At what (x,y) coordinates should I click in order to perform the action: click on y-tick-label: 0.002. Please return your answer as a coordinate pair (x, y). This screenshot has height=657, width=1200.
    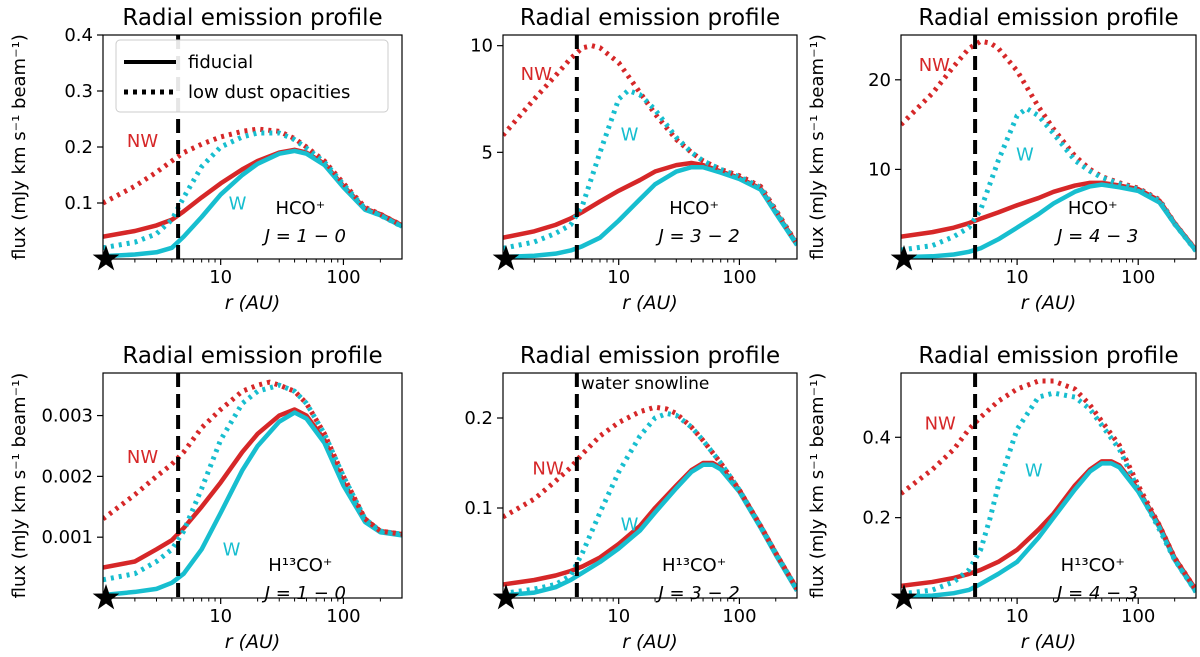
    Looking at the image, I should click on (67, 476).